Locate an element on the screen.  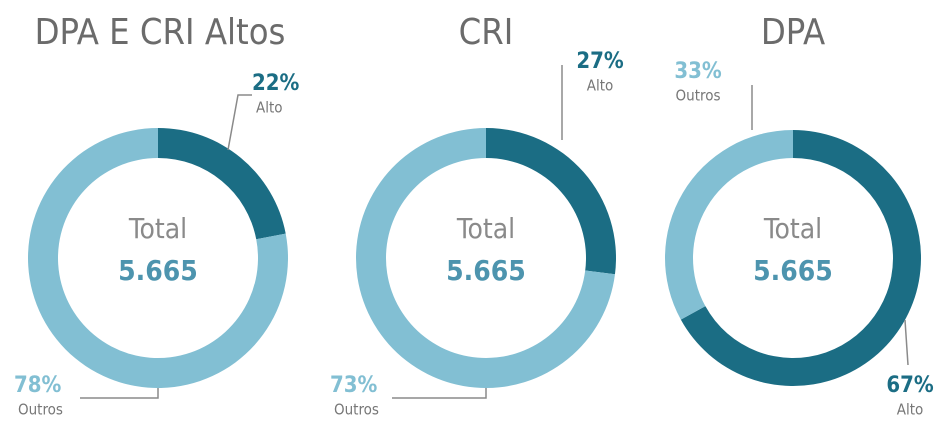
value-label: 27% is located at coordinates (600, 61).